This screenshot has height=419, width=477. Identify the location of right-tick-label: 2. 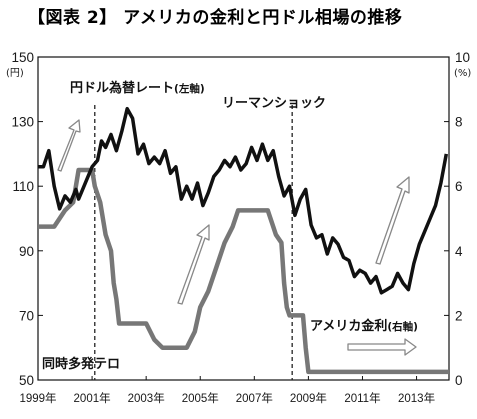
(459, 315).